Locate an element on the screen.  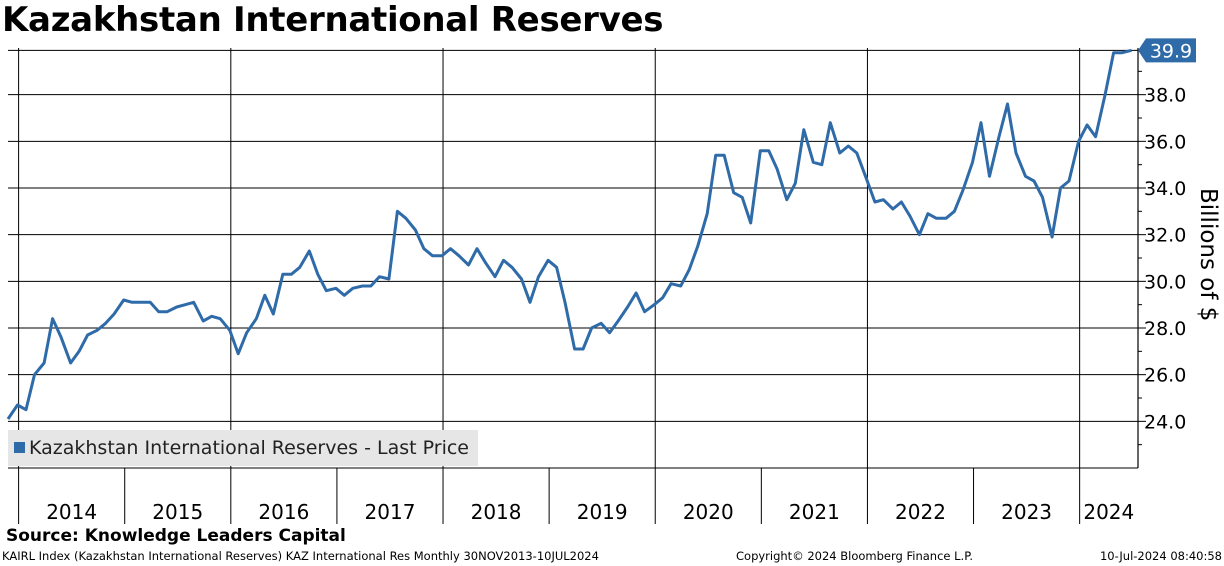
last-value-label: 39.9 is located at coordinates (1171, 51).